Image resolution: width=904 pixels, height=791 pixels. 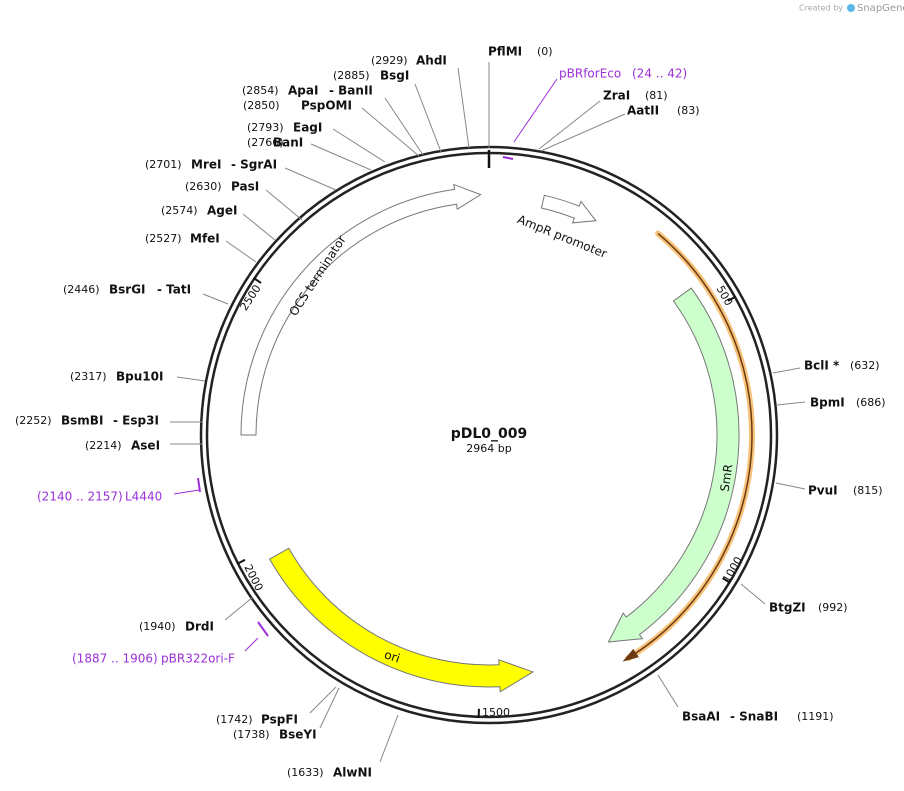 I want to click on enzyme-position: (2929), so click(x=389, y=60).